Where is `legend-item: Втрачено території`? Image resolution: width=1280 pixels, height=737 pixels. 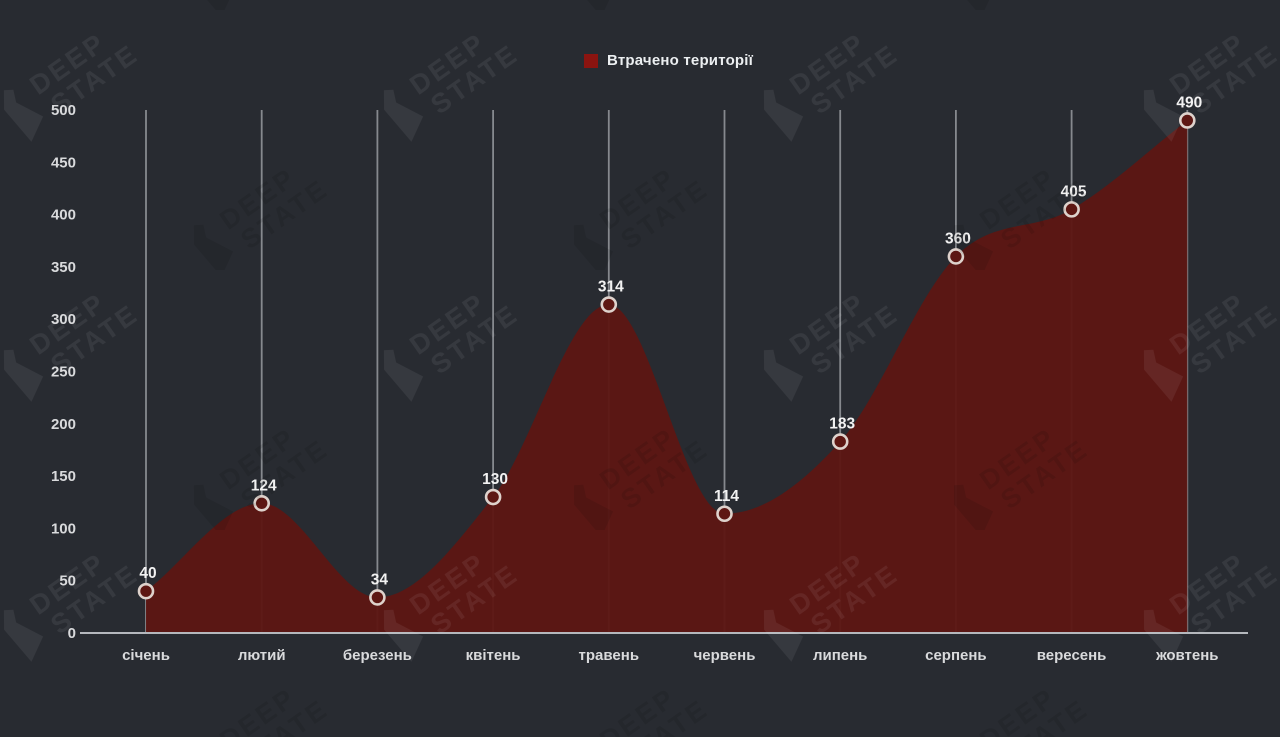
legend-item: Втрачено території is located at coordinates (668, 60).